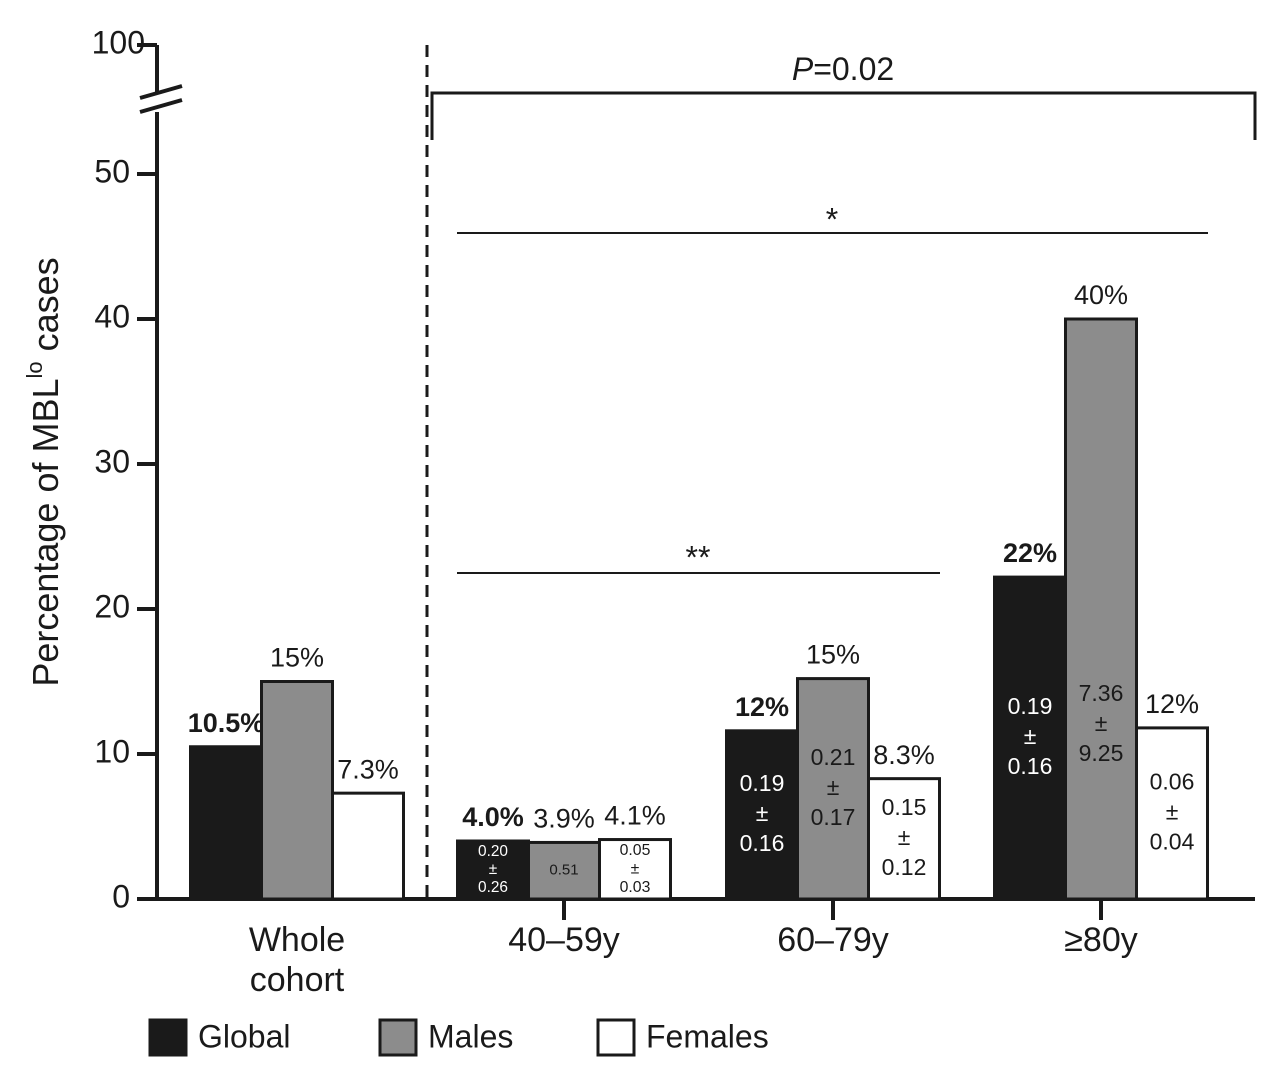  Describe the element at coordinates (44, 471) in the screenshot. I see `y-axis-title: Percentage of MBLlo cases` at that location.